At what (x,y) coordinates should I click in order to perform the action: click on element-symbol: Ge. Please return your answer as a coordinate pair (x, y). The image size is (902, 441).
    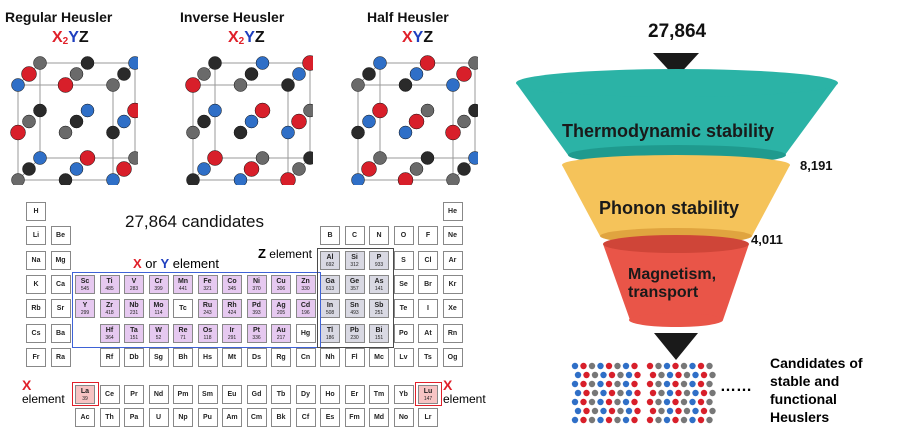
    Looking at the image, I should click on (354, 281).